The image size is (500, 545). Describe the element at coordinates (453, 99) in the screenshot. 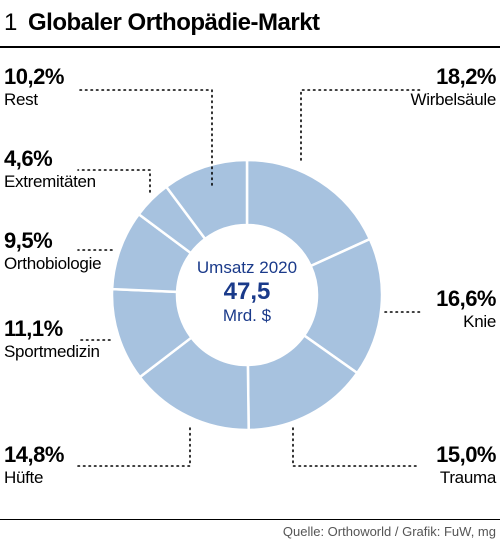

I see `slice-label-wirbelsaeule: Wirbelsäule` at that location.